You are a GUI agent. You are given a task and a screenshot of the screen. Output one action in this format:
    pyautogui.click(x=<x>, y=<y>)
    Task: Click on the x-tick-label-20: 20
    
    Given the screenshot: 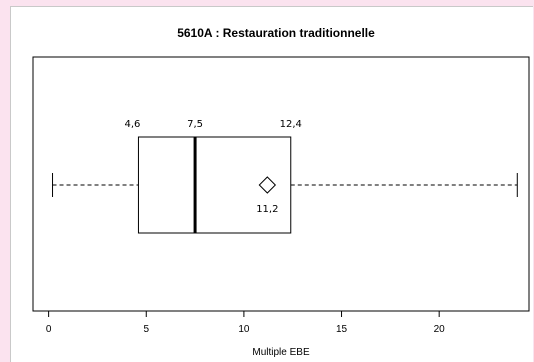 What is the action you would take?
    pyautogui.click(x=440, y=329)
    